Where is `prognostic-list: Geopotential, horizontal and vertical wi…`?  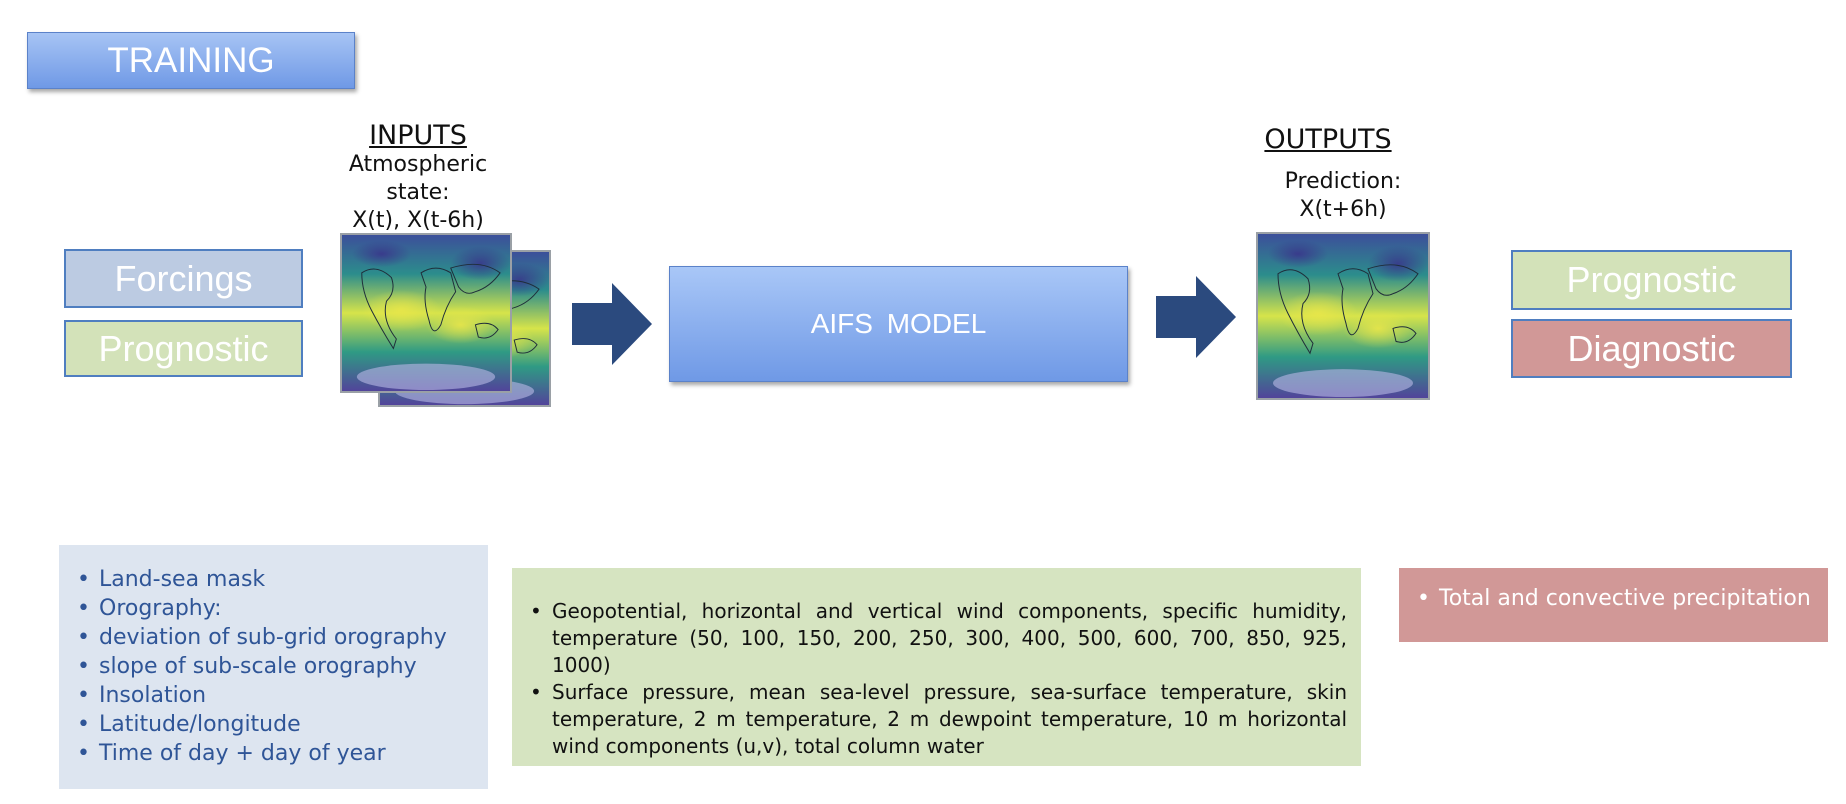 prognostic-list: Geopotential, horizontal and vertical wi… is located at coordinates (938, 679).